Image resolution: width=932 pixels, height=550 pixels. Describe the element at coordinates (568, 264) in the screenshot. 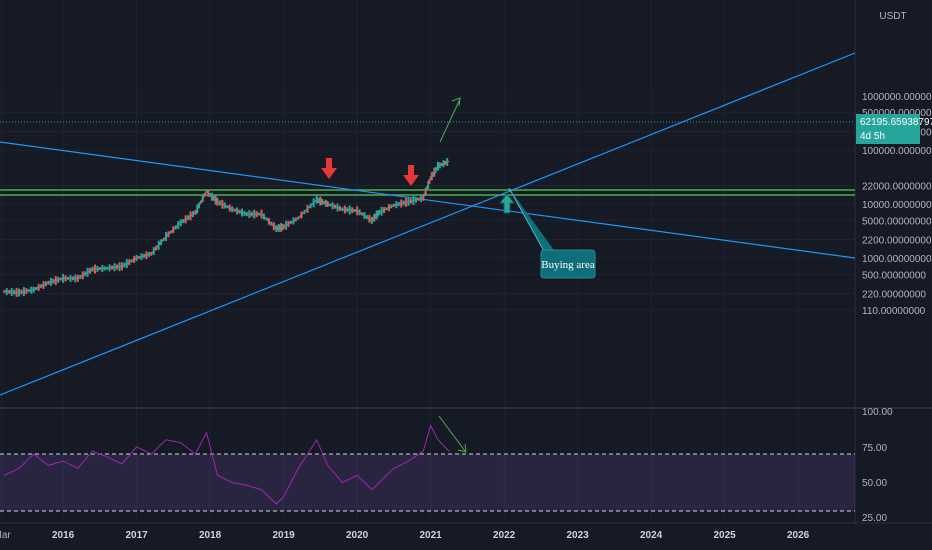

I see `buying-area-callout: Buying area` at that location.